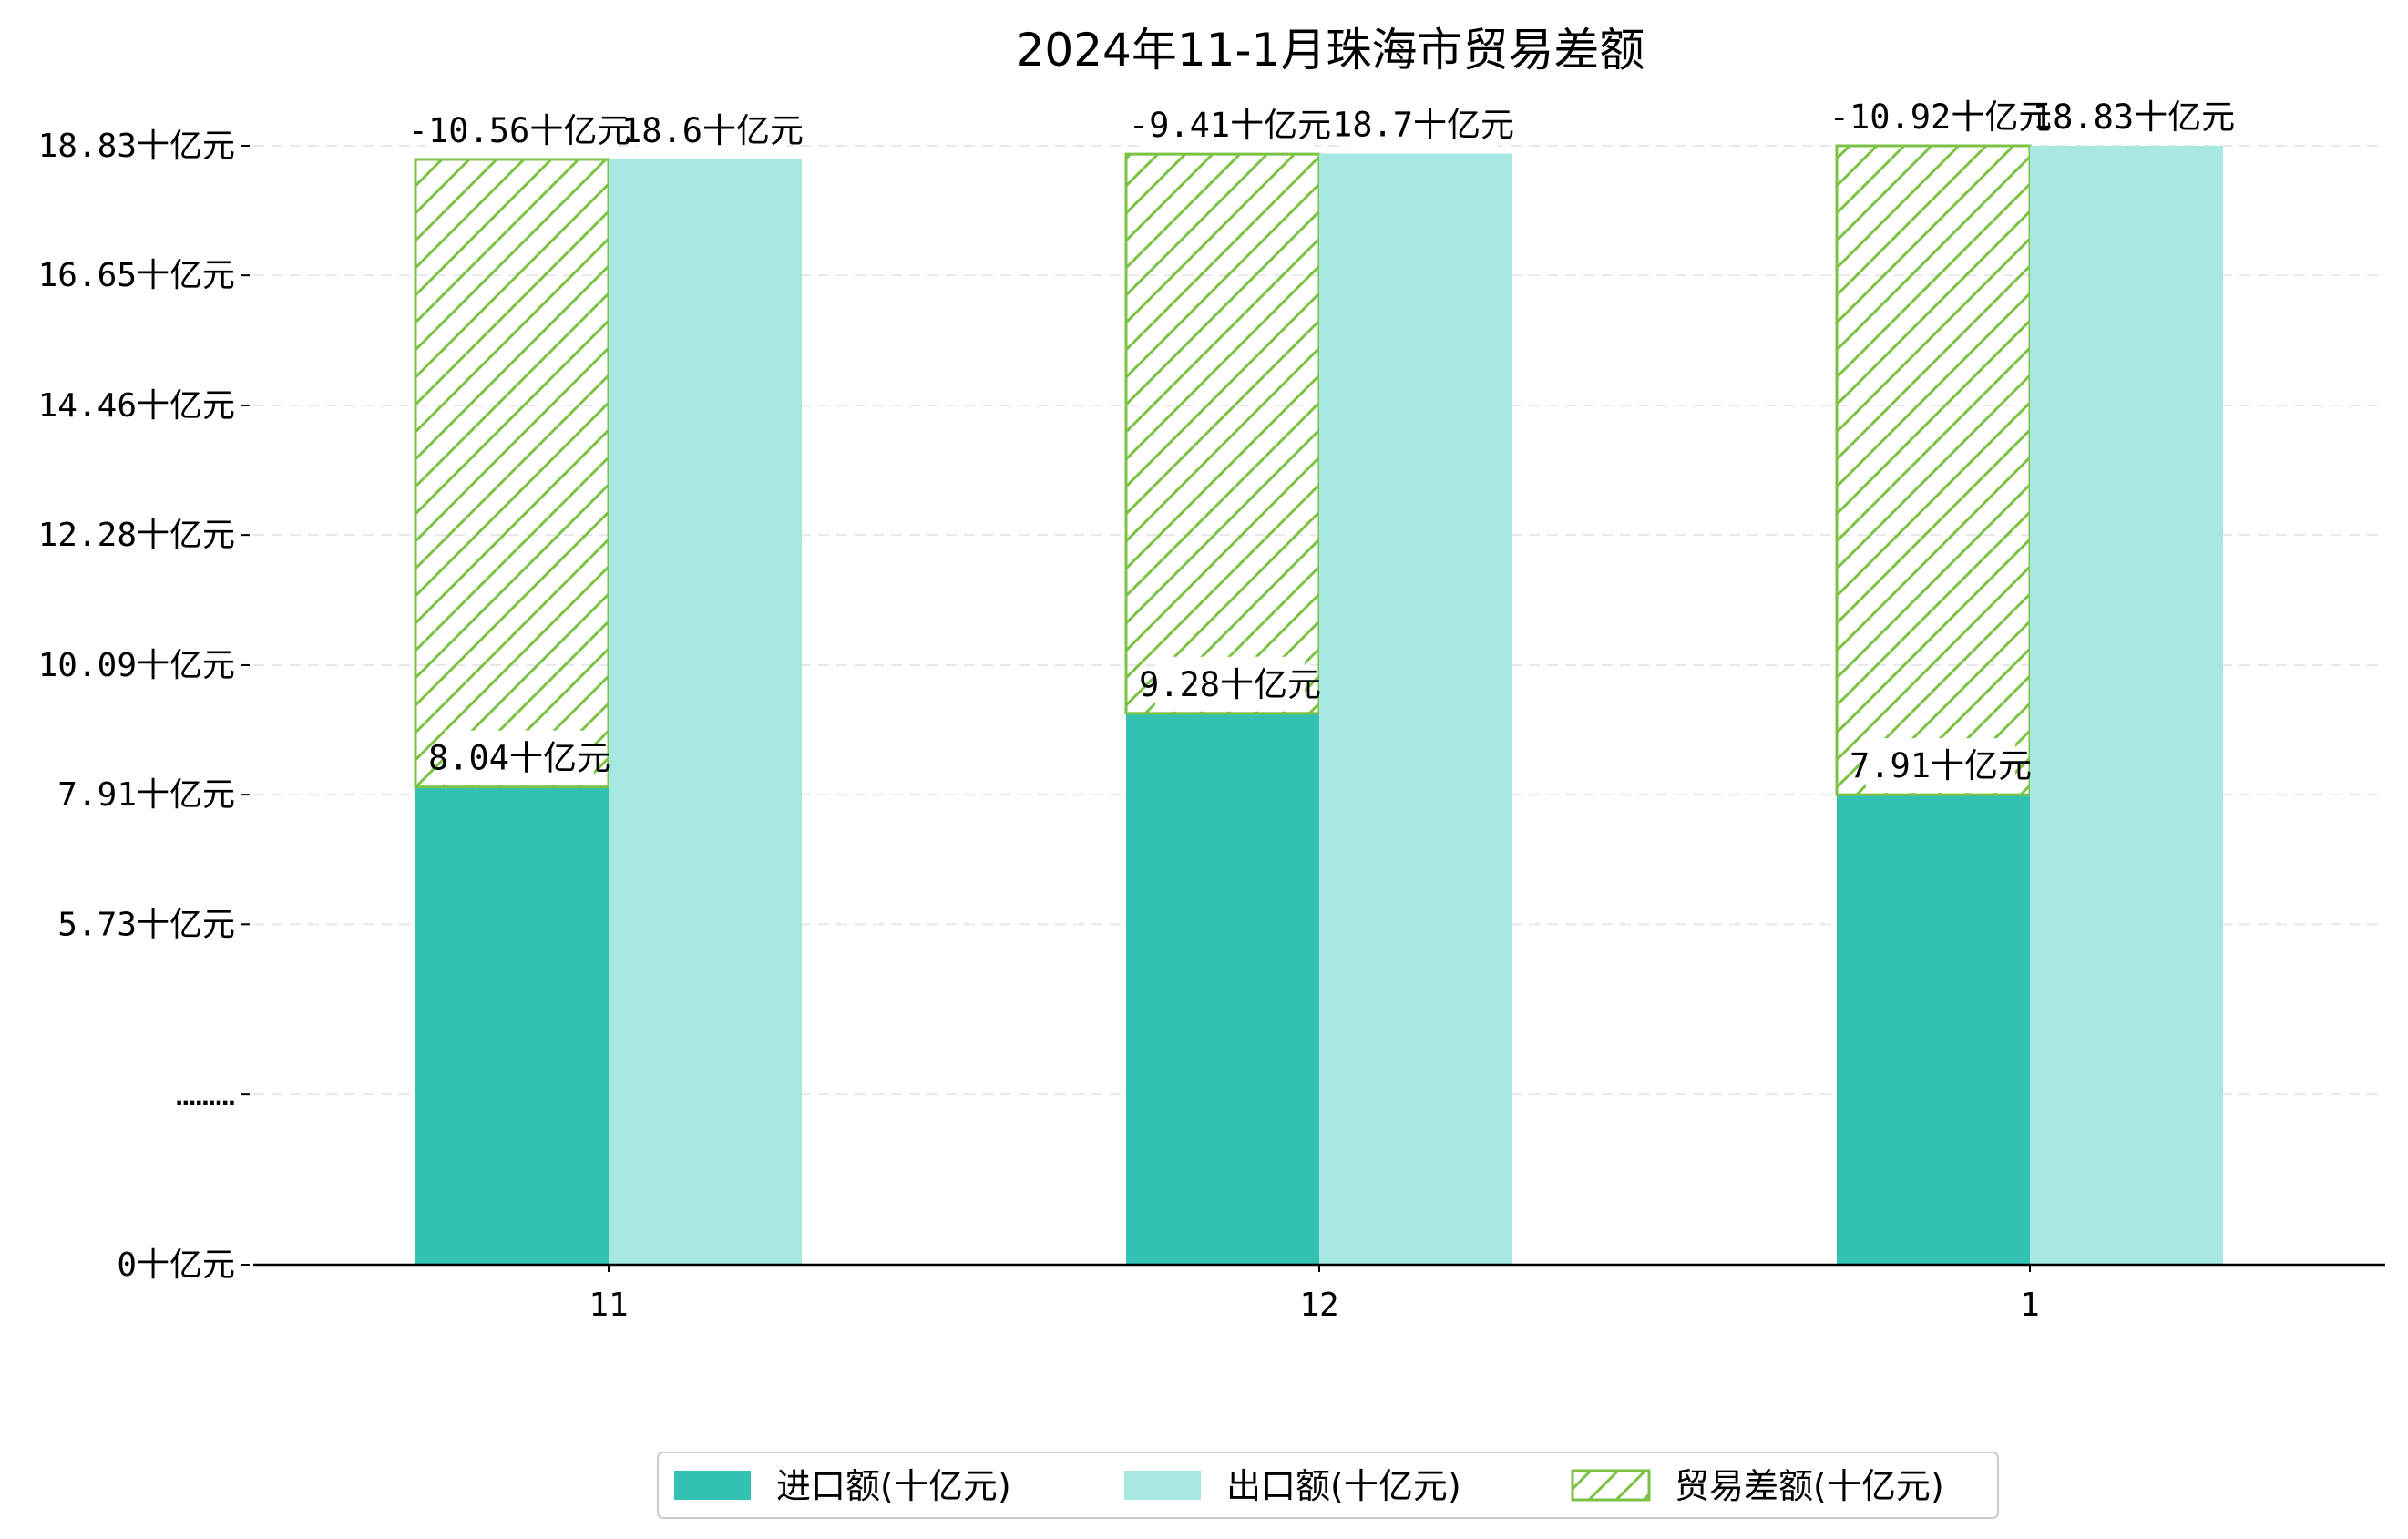  I want to click on legend-item: 出口额(十亿元), so click(1292, 1486).